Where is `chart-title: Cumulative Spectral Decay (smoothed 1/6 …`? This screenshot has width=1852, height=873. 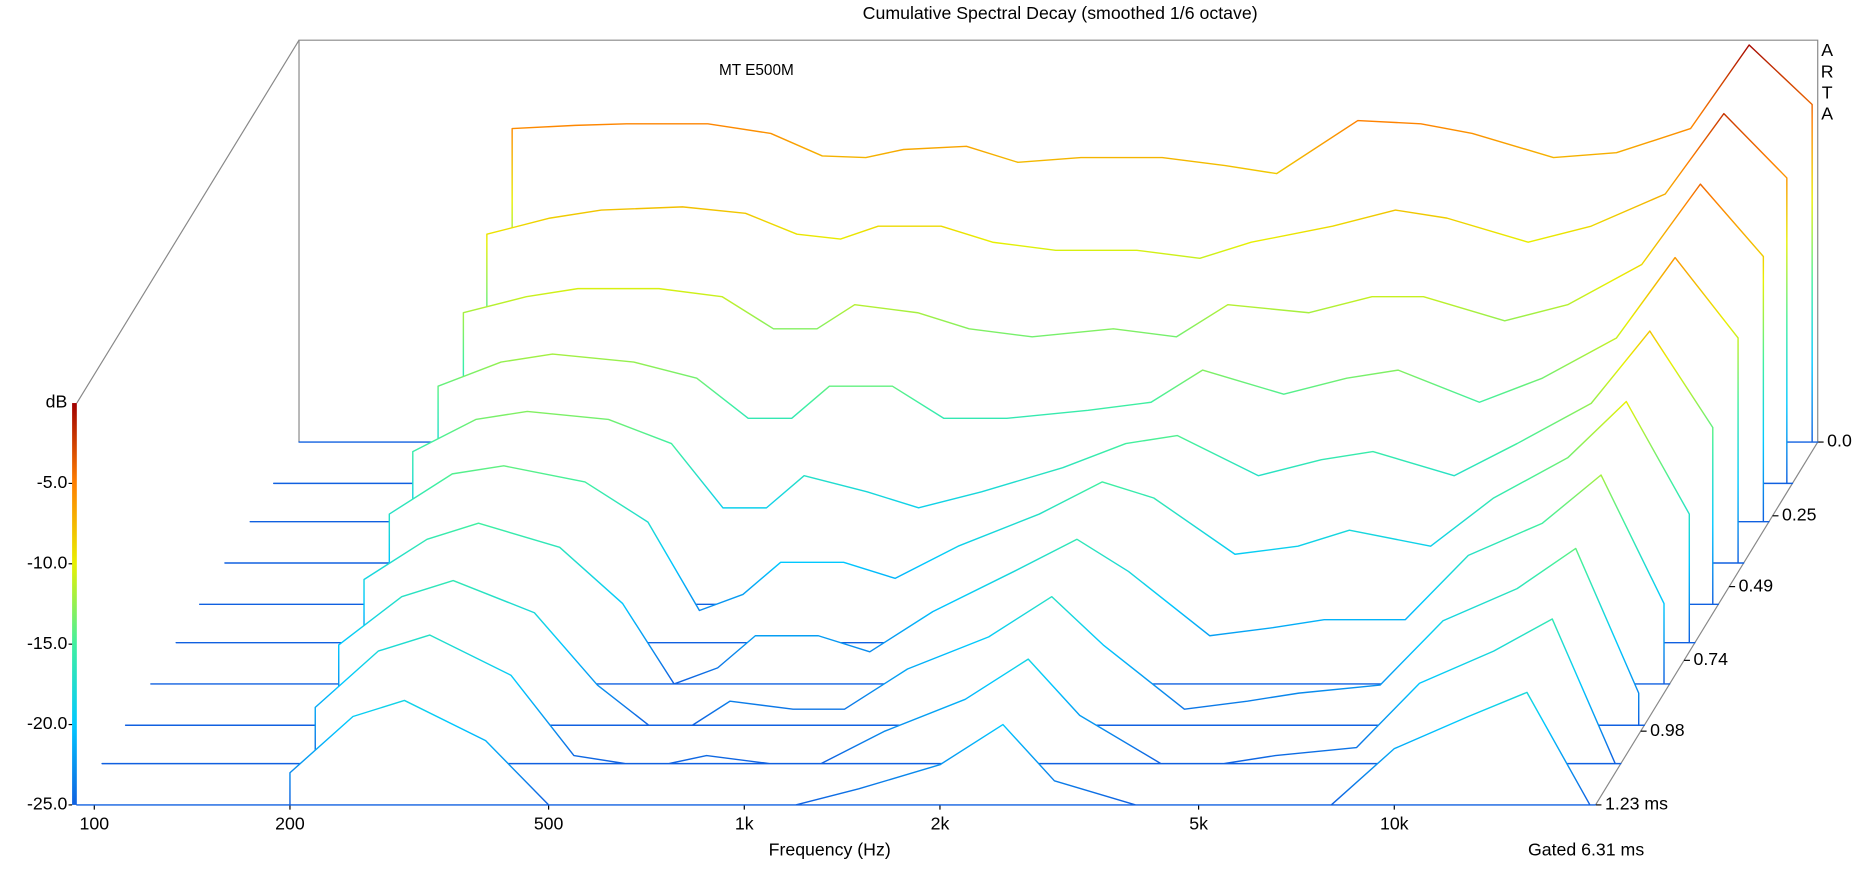 chart-title: Cumulative Spectral Decay (smoothed 1/6 … is located at coordinates (1060, 13).